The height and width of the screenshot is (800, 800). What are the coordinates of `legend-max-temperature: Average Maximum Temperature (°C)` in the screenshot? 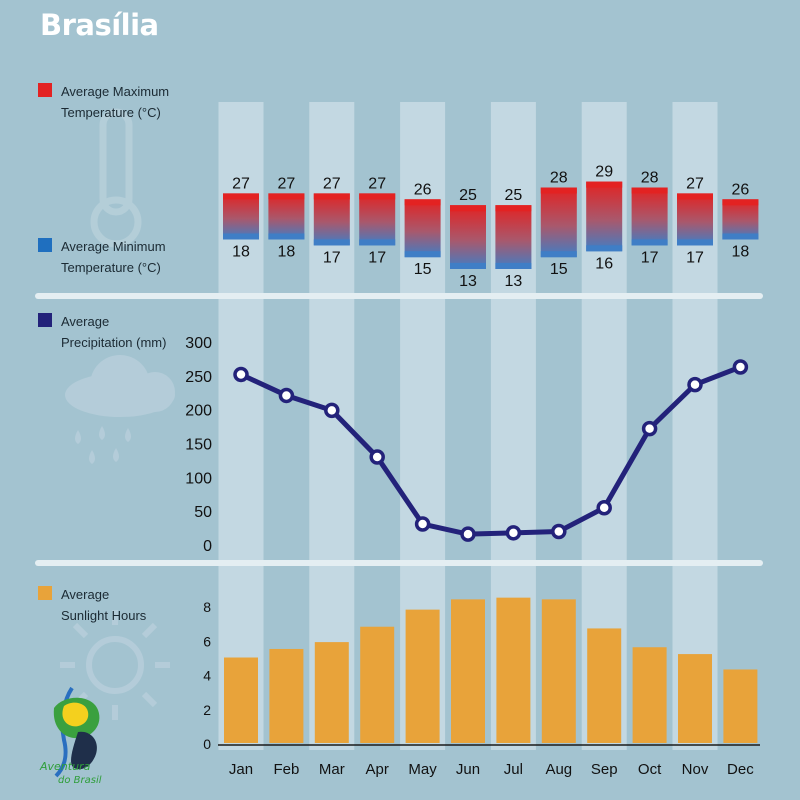 It's located at (103, 102).